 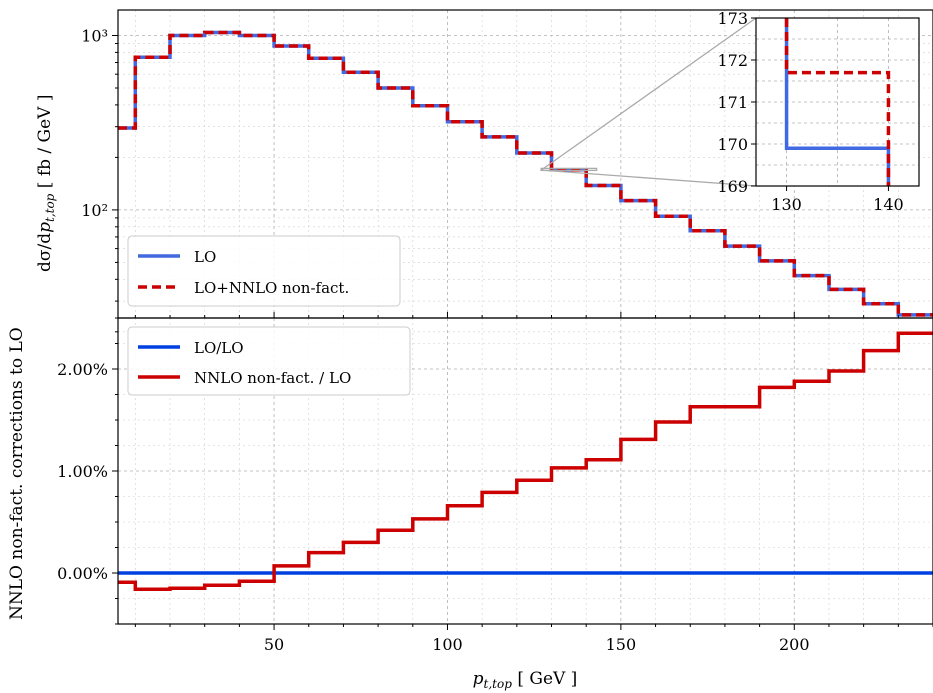 What do you see at coordinates (94, 210) in the screenshot?
I see `top-y-tick-label: 10²` at bounding box center [94, 210].